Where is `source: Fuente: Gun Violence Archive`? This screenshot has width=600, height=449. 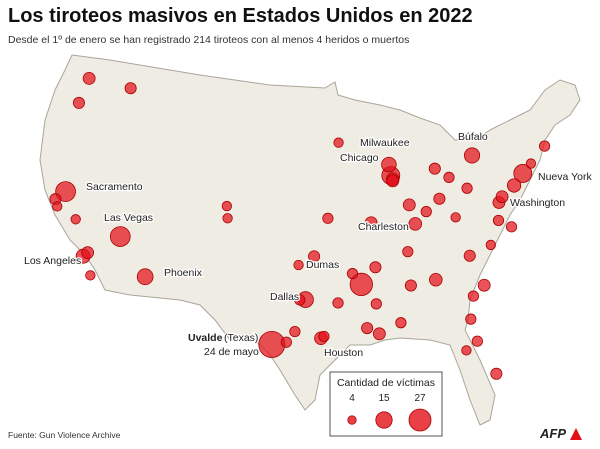 source: Fuente: Gun Violence Archive is located at coordinates (64, 435).